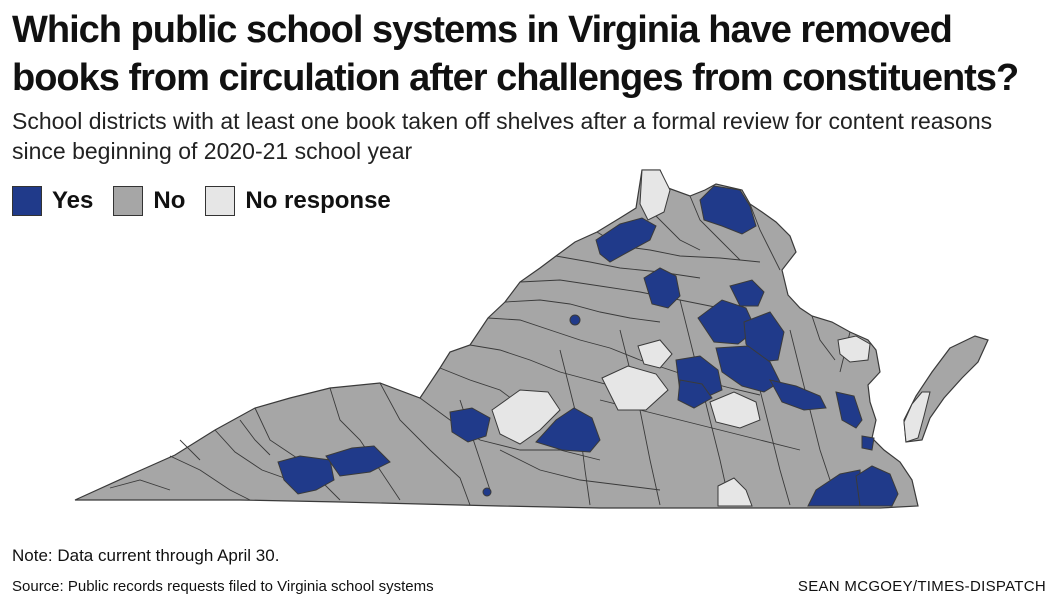 The height and width of the screenshot is (603, 1056). I want to click on district-no-response-botetourt, so click(526, 417).